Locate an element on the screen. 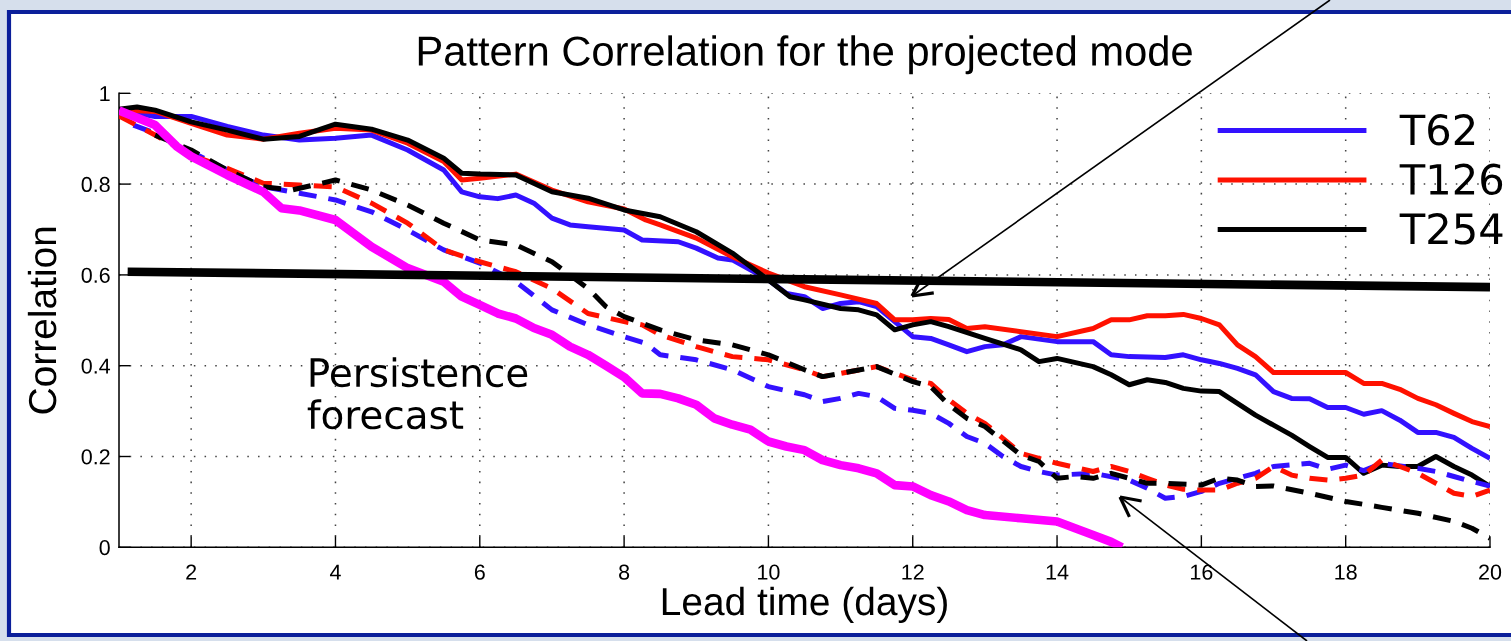 The width and height of the screenshot is (1511, 641). legend-label: T254 is located at coordinates (1451, 229).